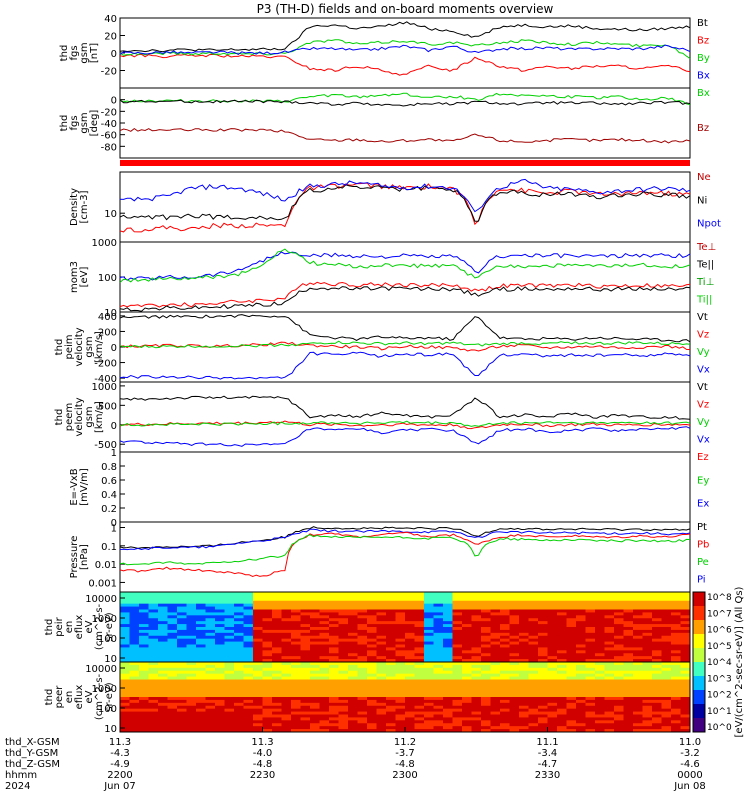  Describe the element at coordinates (74, 486) in the screenshot. I see `ylabel-line: E=-VxB` at that location.